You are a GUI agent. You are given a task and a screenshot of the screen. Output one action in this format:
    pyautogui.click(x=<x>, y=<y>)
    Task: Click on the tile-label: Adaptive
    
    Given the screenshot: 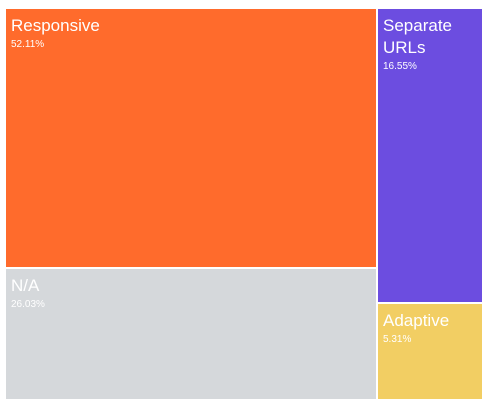 What is the action you would take?
    pyautogui.click(x=416, y=320)
    